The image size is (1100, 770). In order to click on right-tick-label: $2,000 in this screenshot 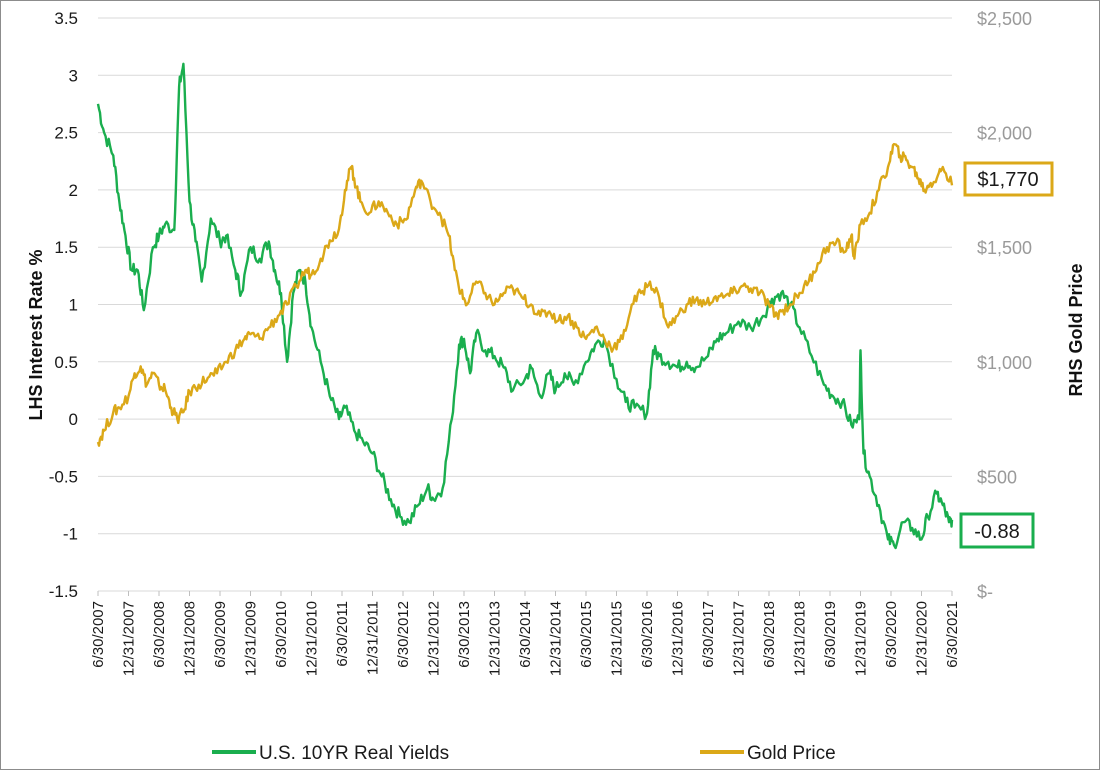, I will do `click(1004, 134)`.